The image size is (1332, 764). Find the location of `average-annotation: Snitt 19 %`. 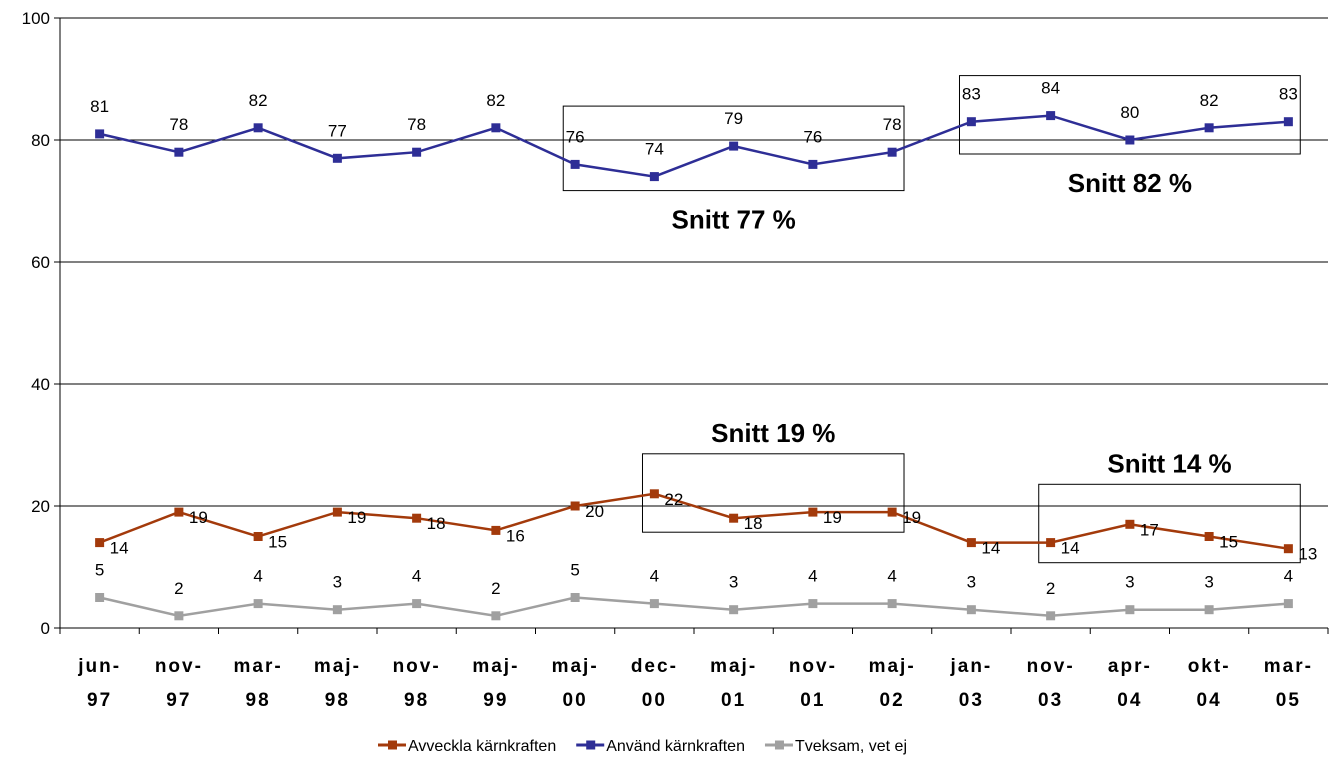

average-annotation: Snitt 19 % is located at coordinates (773, 433).